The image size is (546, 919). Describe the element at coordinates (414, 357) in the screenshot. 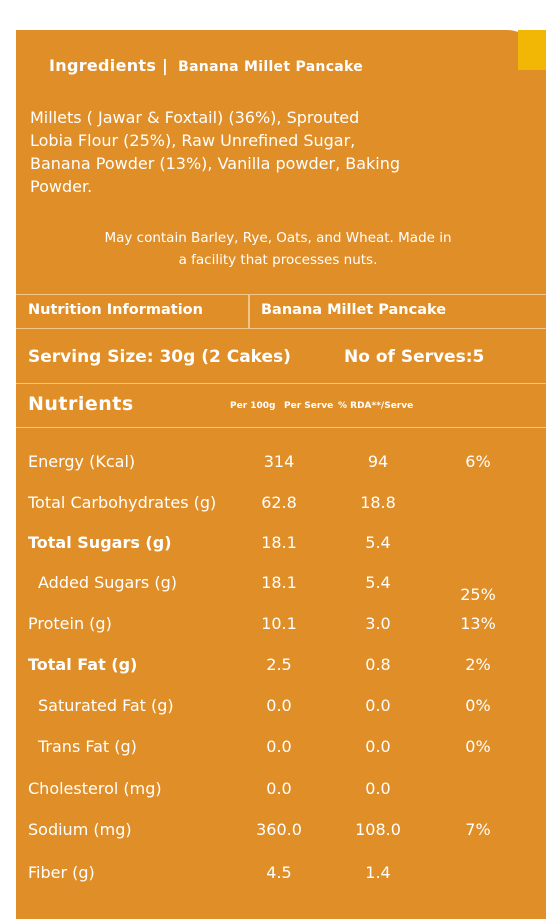

I see `number-of-serves: No of Serves:5` at that location.